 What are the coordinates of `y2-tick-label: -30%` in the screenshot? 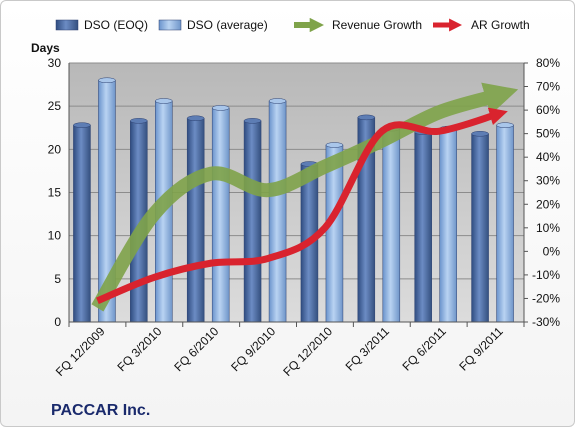 It's located at (546, 322).